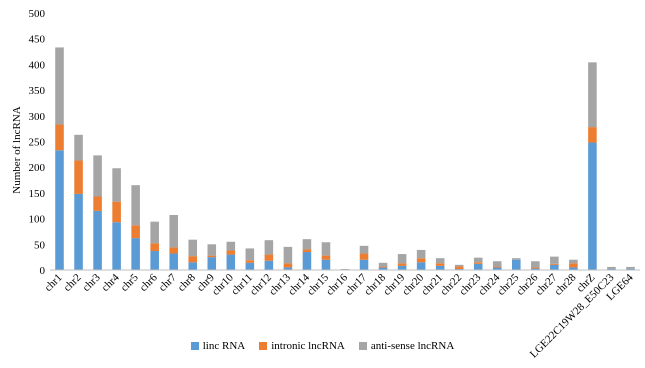 The height and width of the screenshot is (368, 645). What do you see at coordinates (37, 194) in the screenshot?
I see `y-tick-label: 150` at bounding box center [37, 194].